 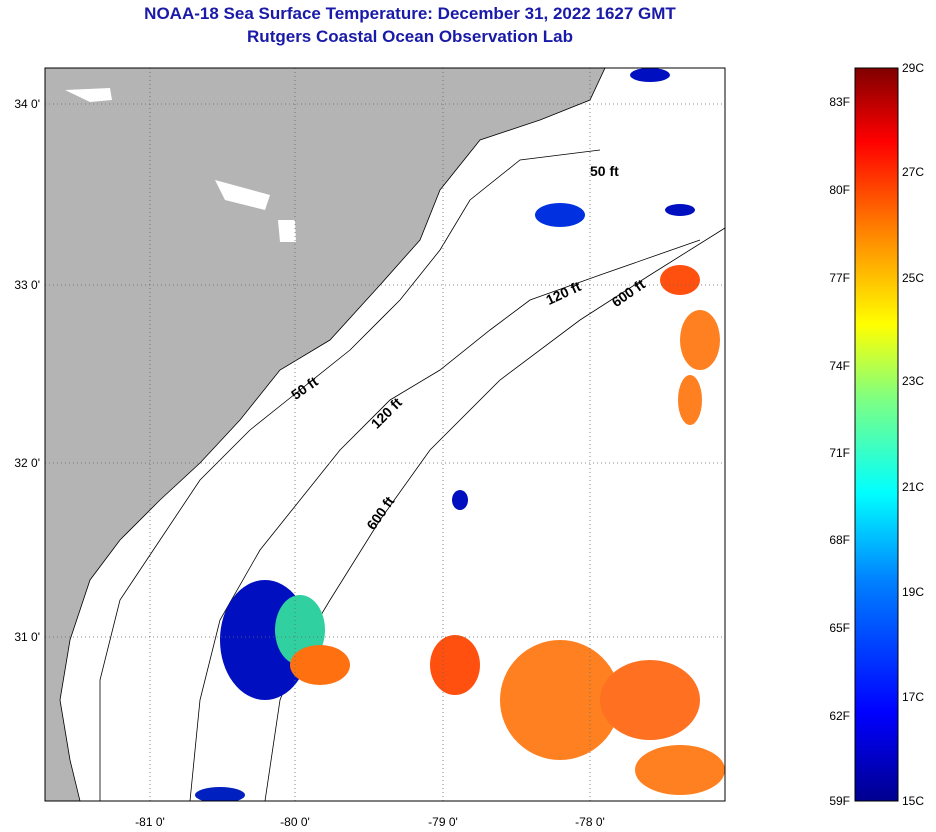 What do you see at coordinates (150, 822) in the screenshot?
I see `lon-label: -81 0'` at bounding box center [150, 822].